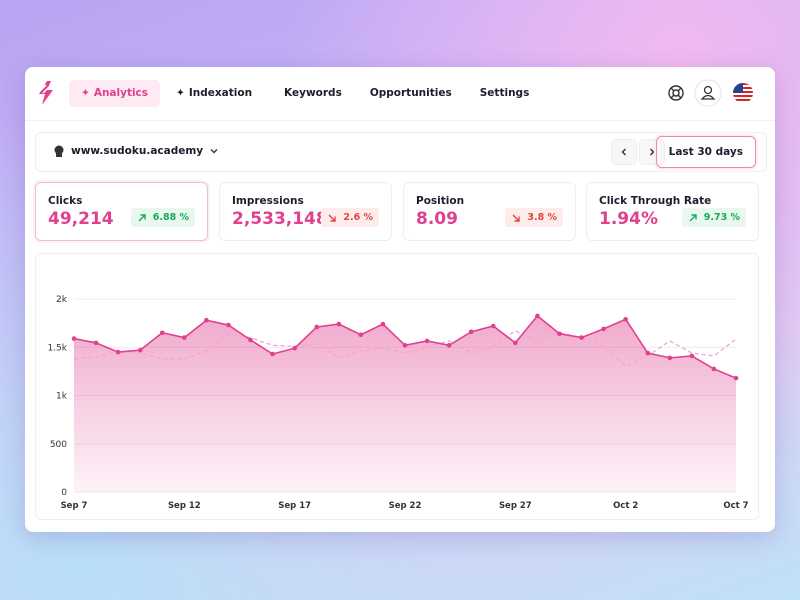 The height and width of the screenshot is (600, 800). What do you see at coordinates (59, 151) in the screenshot?
I see `site-icon` at bounding box center [59, 151].